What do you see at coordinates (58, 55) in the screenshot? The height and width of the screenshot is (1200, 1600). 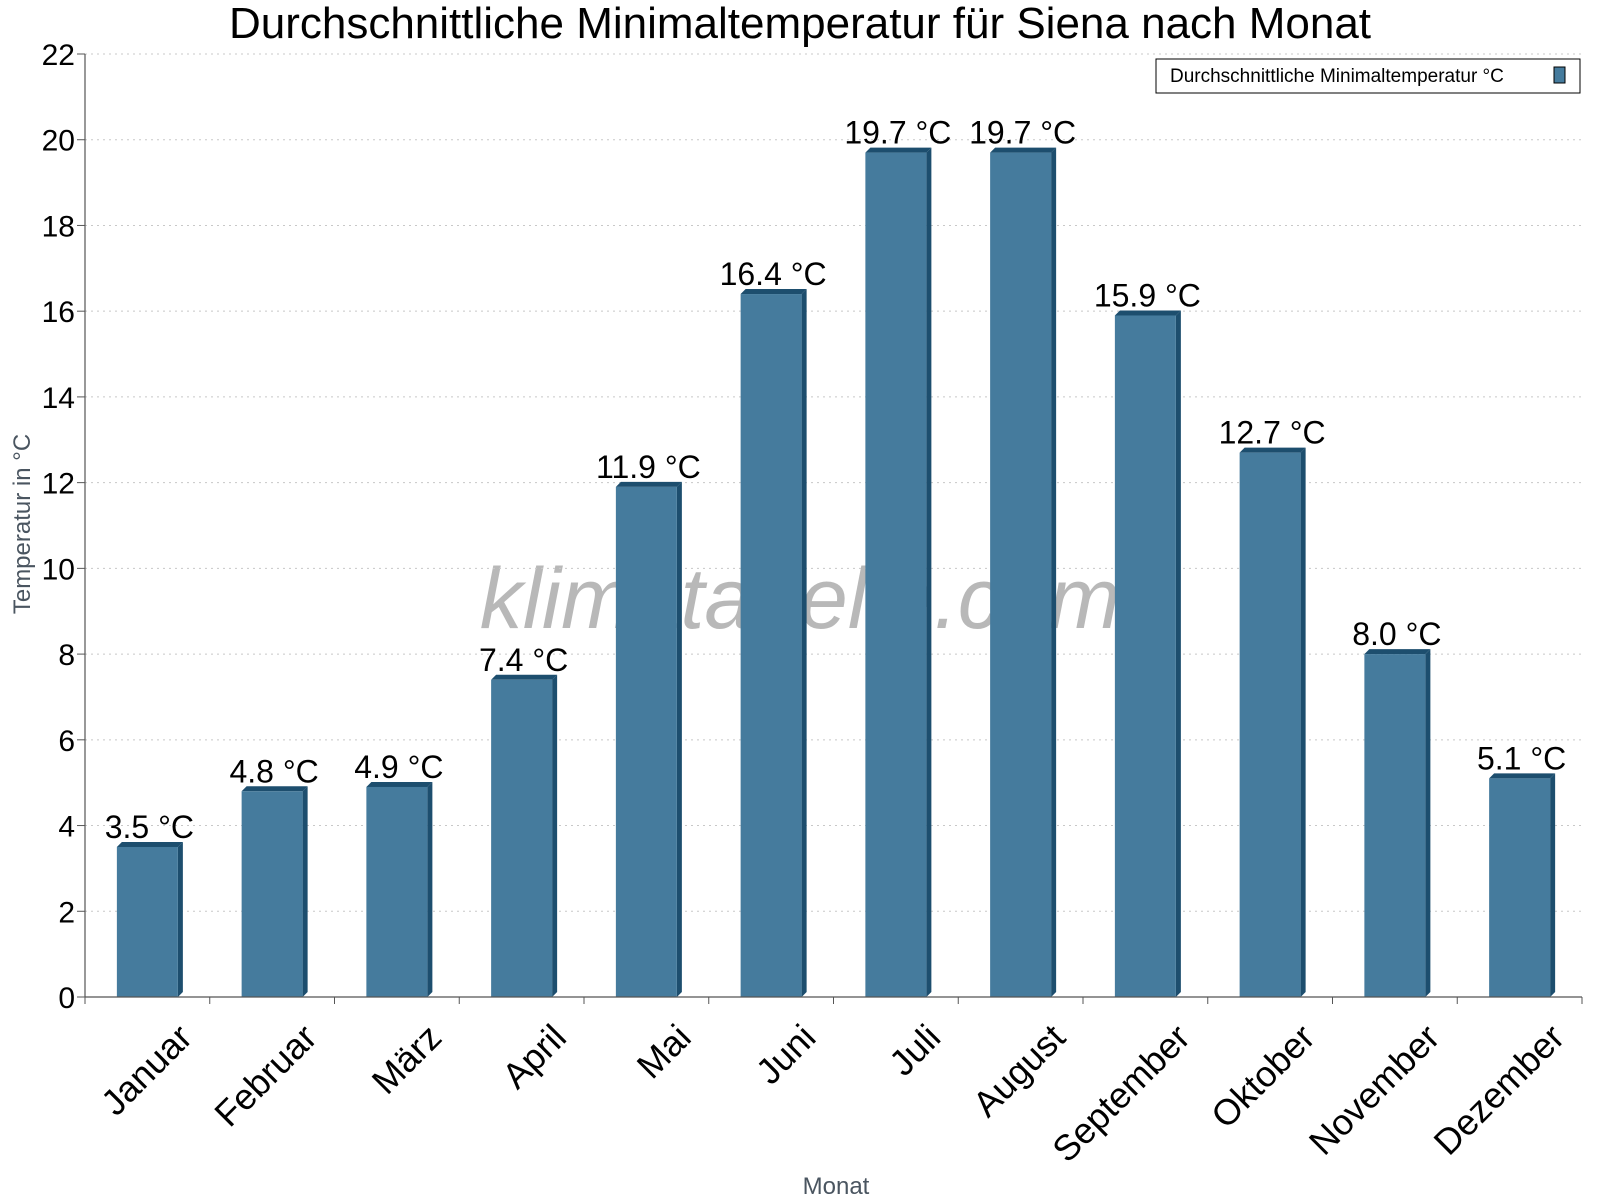 I see `y-tick-label: 22` at bounding box center [58, 55].